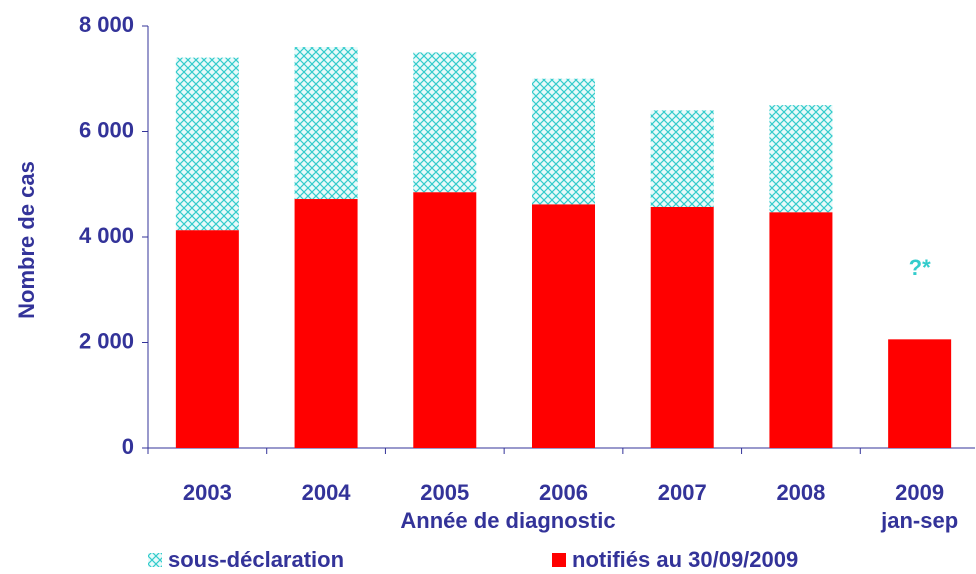  Describe the element at coordinates (682, 492) in the screenshot. I see `x-tick-label: 2007` at that location.